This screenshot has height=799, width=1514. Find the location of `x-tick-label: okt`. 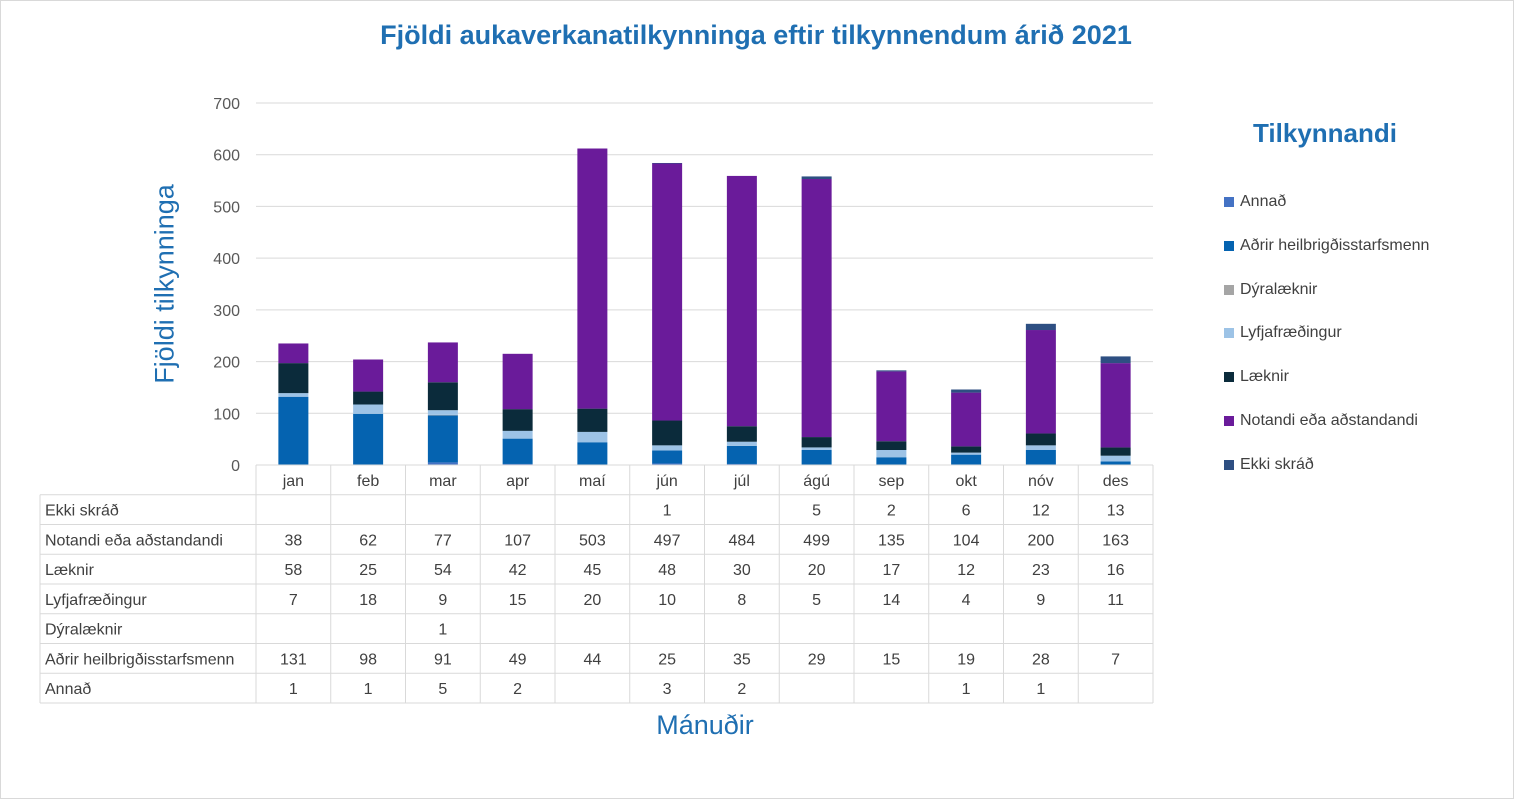

x-tick-label: okt is located at coordinates (966, 481).